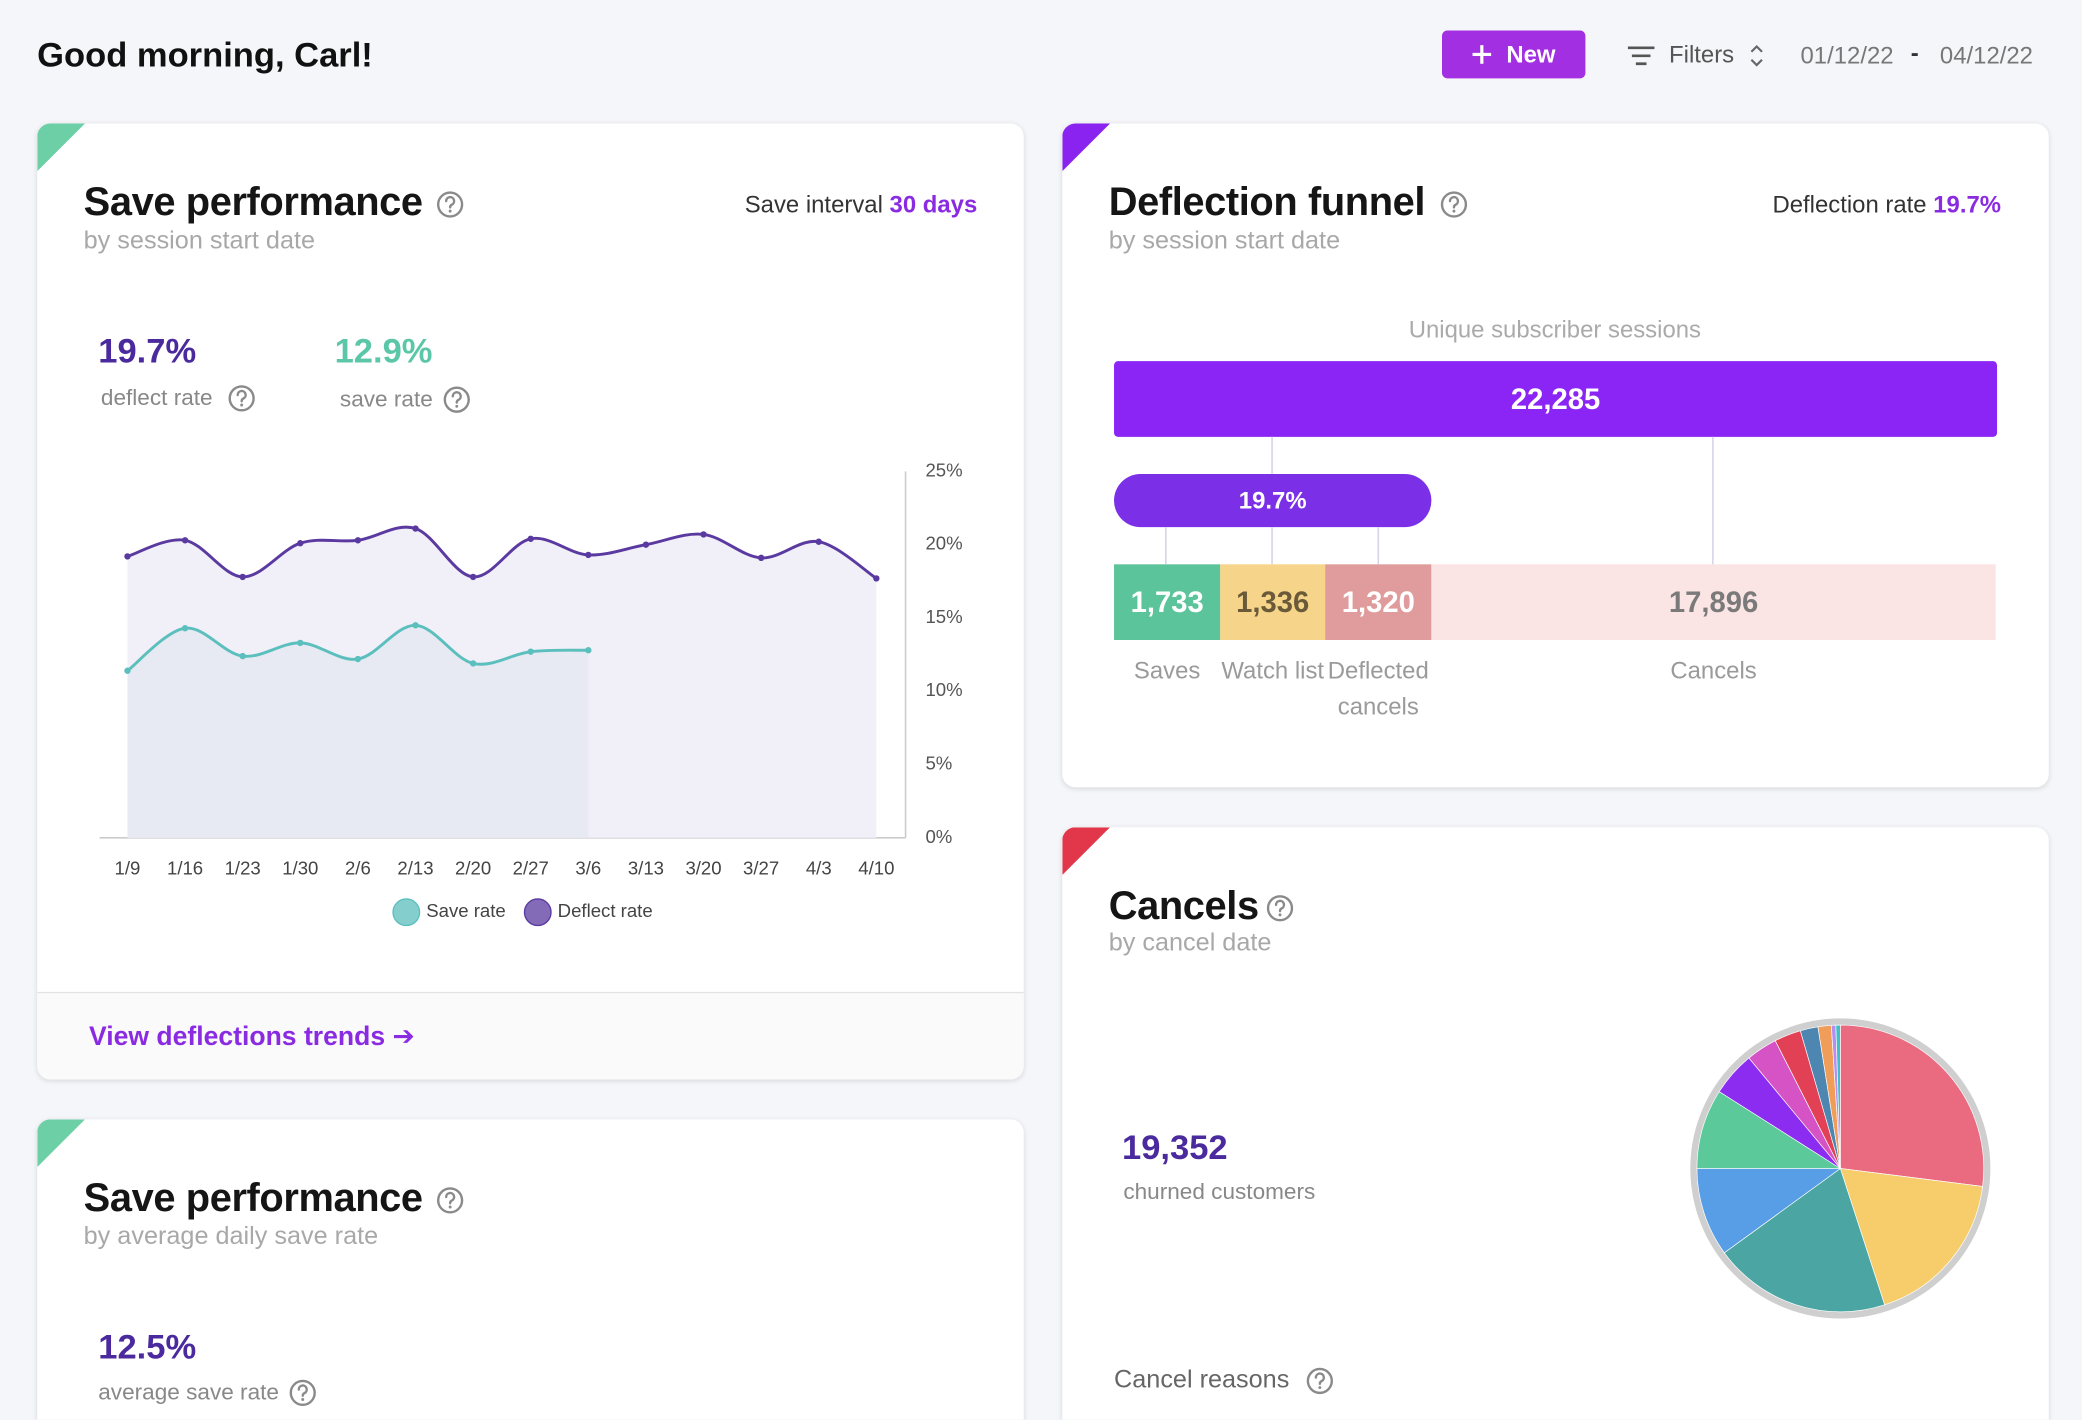 This screenshot has width=2082, height=1420. What do you see at coordinates (205, 54) in the screenshot?
I see `greeting: Good morning, Carl!` at bounding box center [205, 54].